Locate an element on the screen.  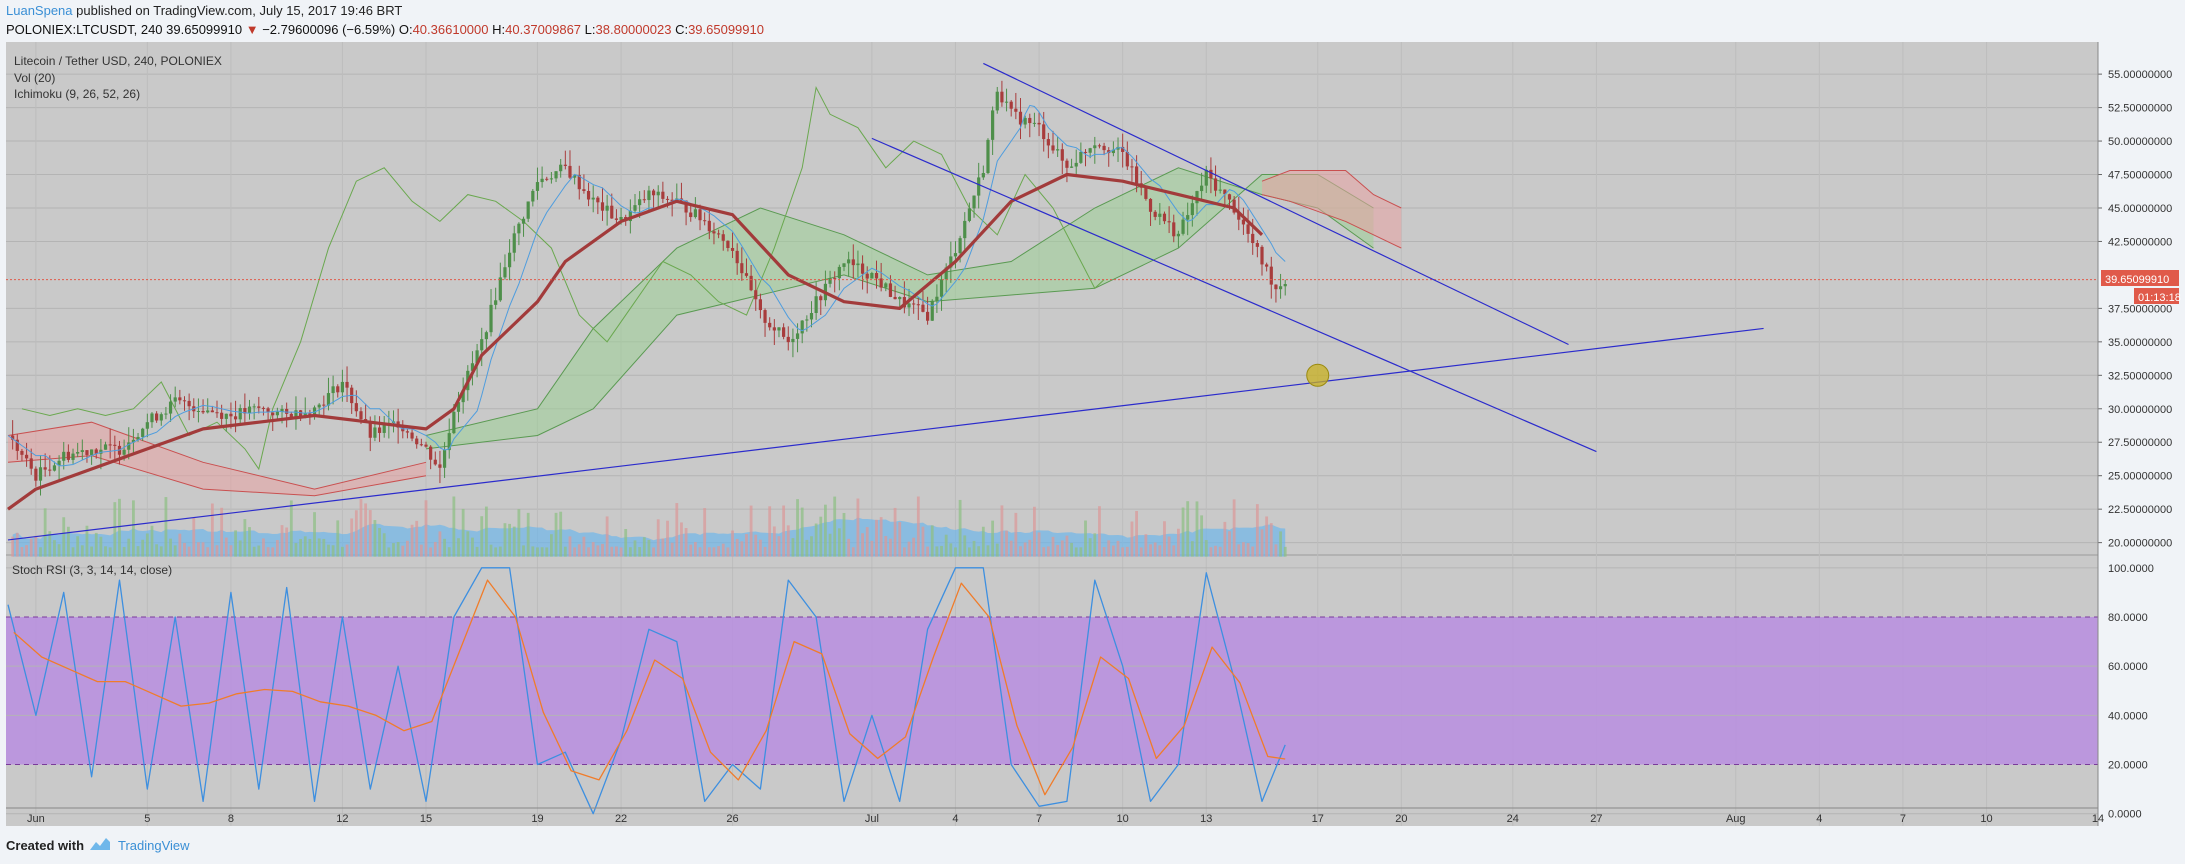
price-tick-label: 30.00000000 is located at coordinates (2140, 410).